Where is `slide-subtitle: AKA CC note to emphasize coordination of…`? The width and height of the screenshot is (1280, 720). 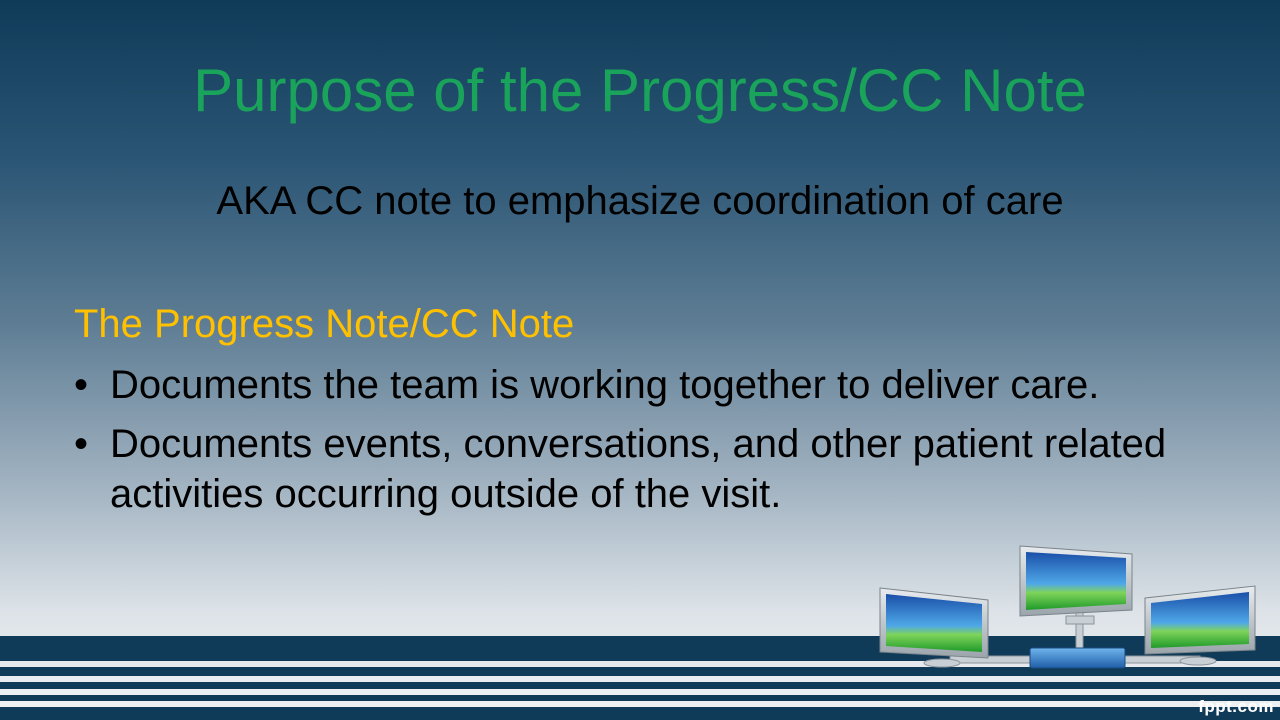 slide-subtitle: AKA CC note to emphasize coordination of… is located at coordinates (640, 201).